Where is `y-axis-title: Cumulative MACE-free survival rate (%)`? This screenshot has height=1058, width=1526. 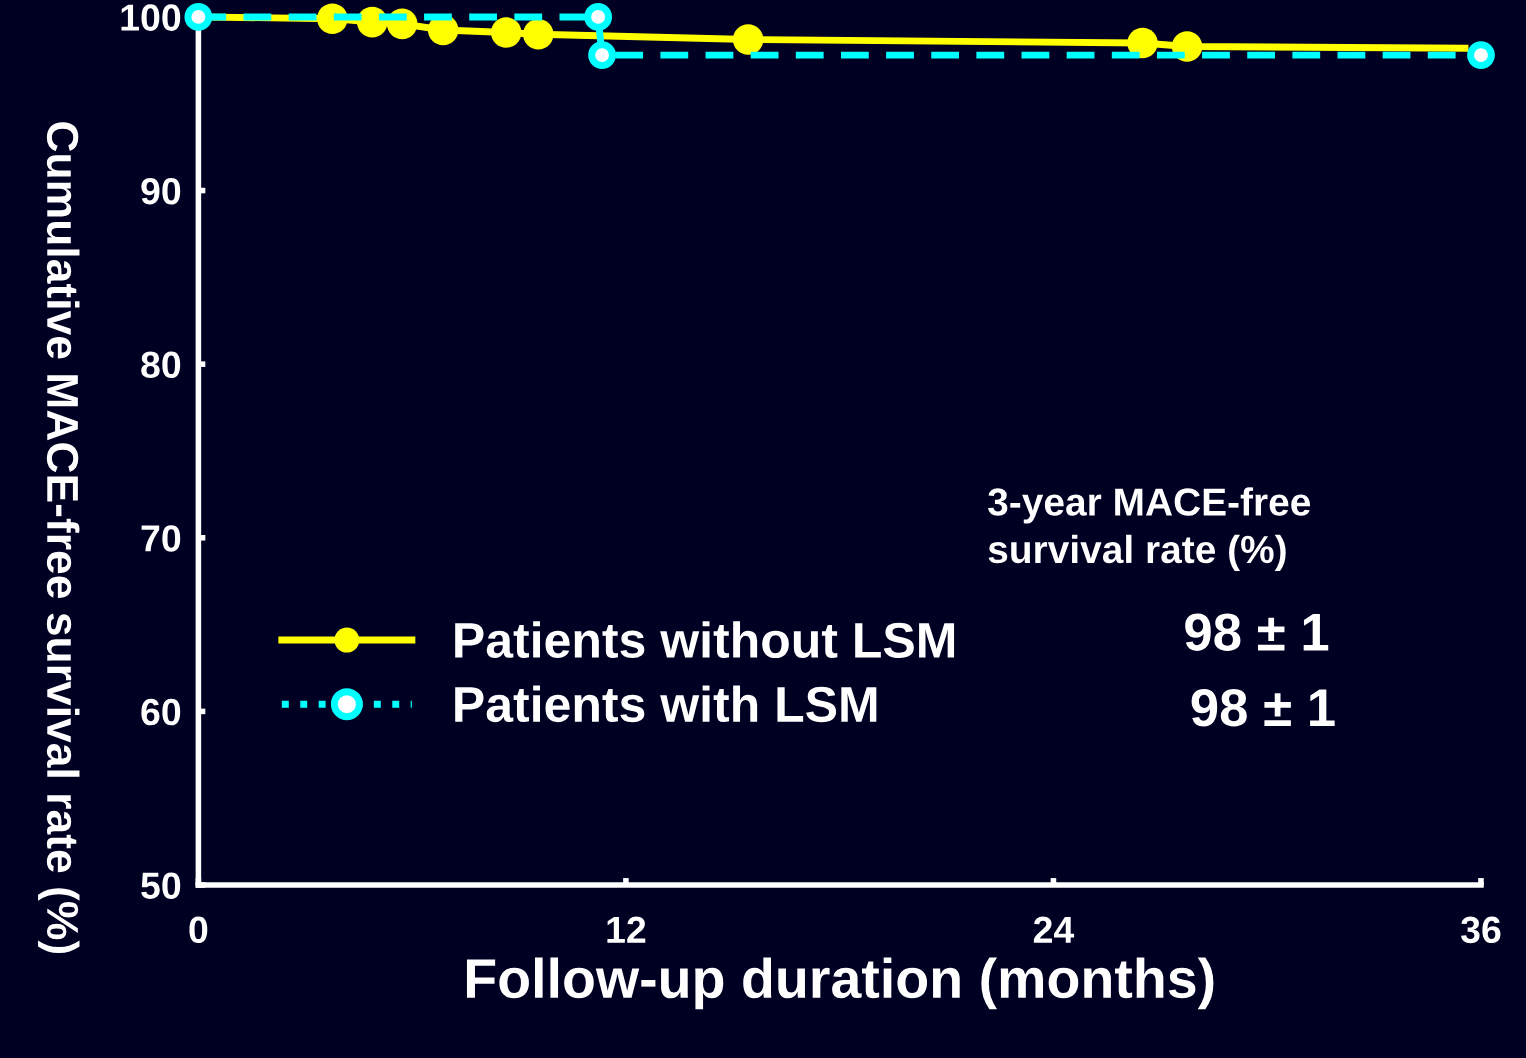
y-axis-title: Cumulative MACE-free survival rate (%) is located at coordinates (59, 537).